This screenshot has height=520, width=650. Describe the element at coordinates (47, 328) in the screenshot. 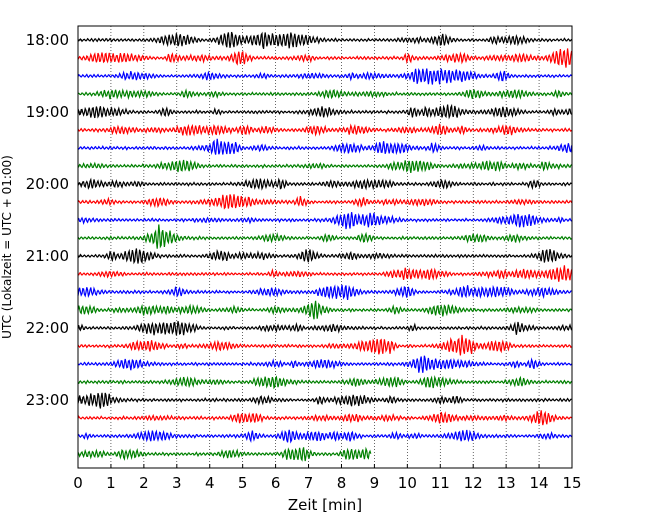

I see `y-tick-label: 22:00` at that location.